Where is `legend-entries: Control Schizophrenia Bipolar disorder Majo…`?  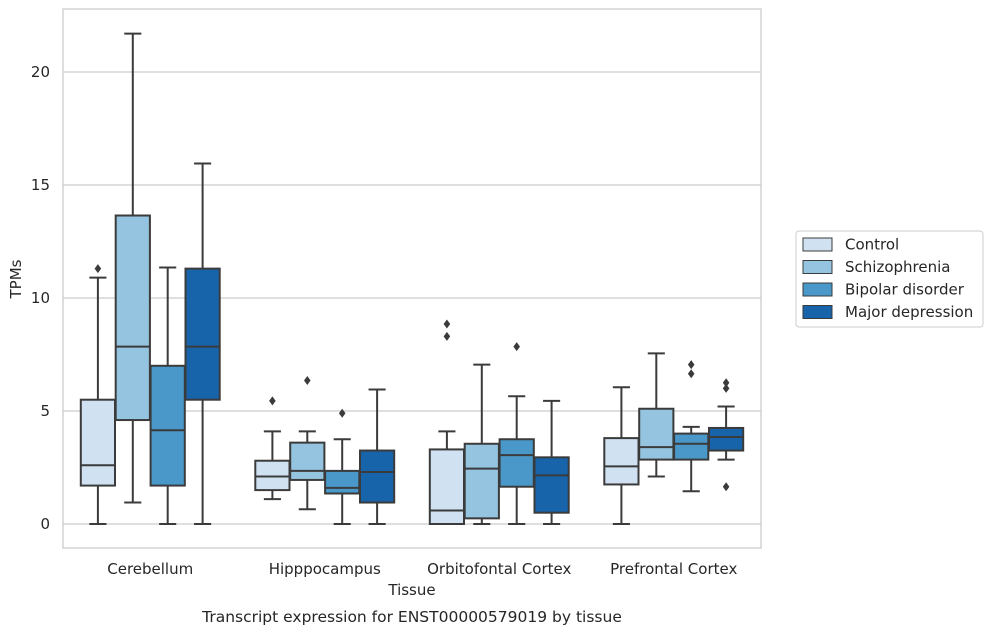
legend-entries: Control Schizophrenia Bipolar disorder Majo… is located at coordinates (887, 278).